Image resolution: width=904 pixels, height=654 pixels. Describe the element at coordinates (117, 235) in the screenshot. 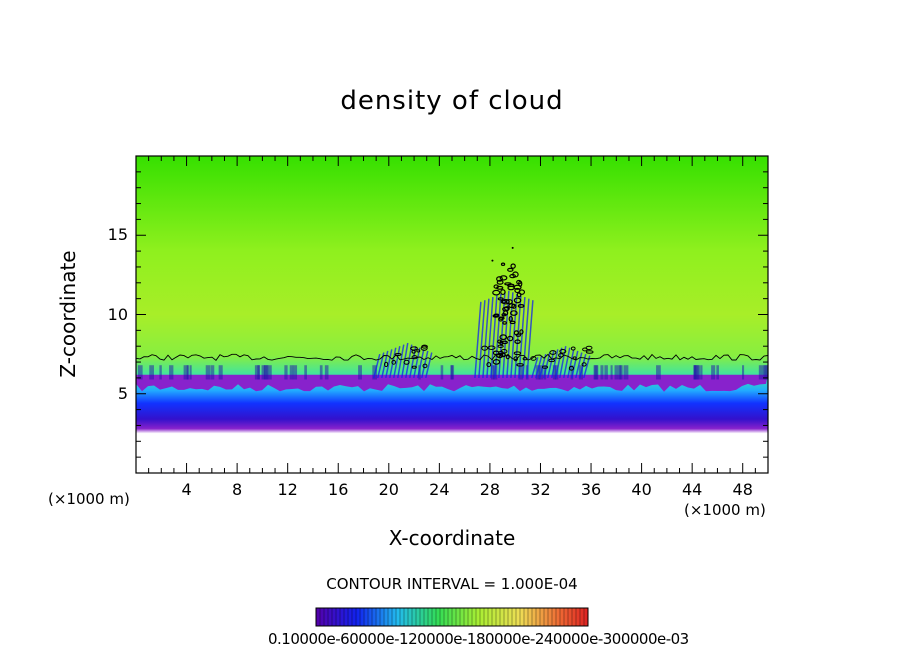

I see `y-tick-label: 15` at that location.